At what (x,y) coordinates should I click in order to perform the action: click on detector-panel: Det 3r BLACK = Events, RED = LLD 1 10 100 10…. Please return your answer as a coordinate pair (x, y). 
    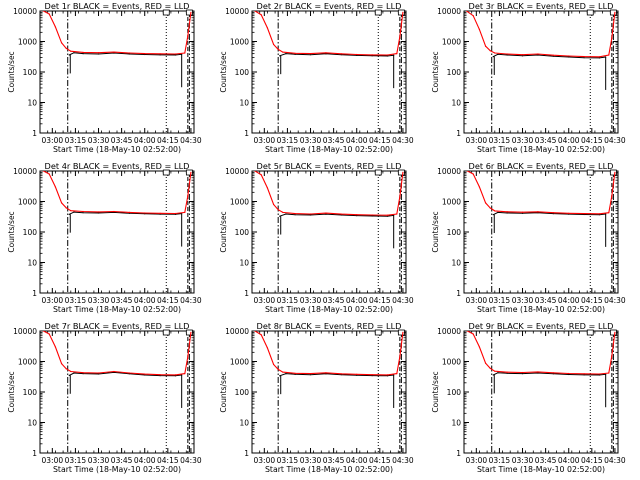
    Looking at the image, I should click on (528, 77).